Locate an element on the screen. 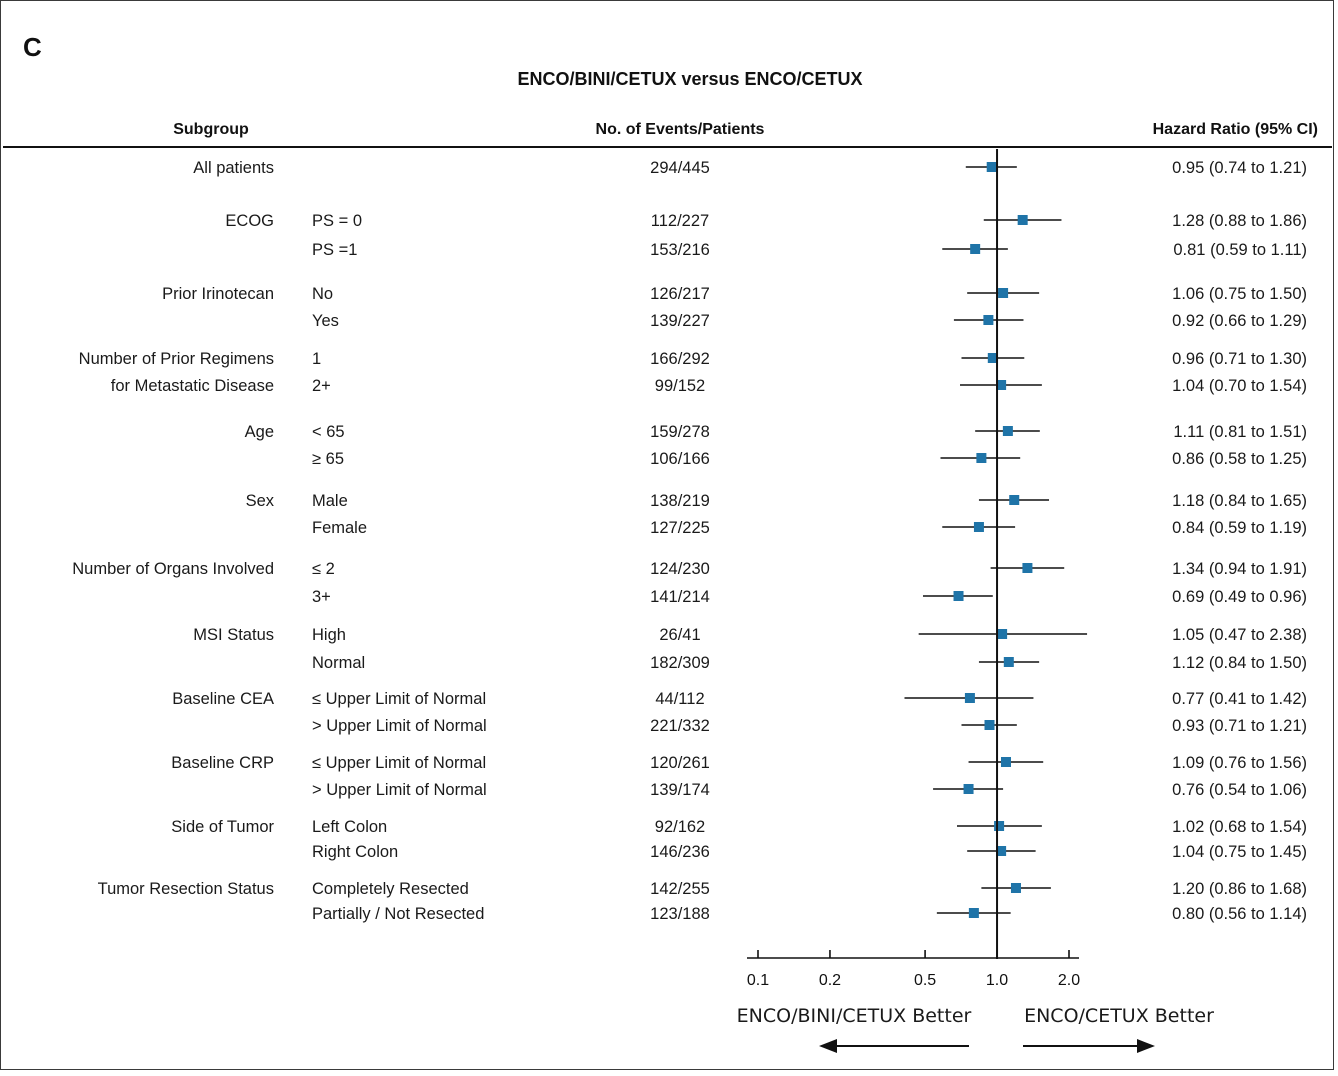  header-events: No. of Events/Patients is located at coordinates (680, 129).